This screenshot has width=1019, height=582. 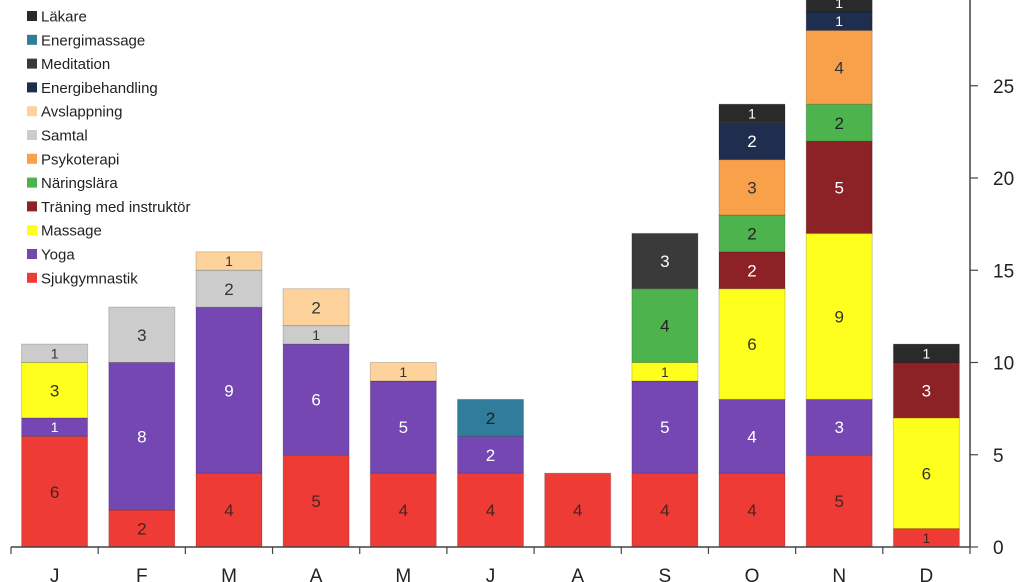 What do you see at coordinates (58, 255) in the screenshot?
I see `legend-label-yoga: Yoga` at bounding box center [58, 255].